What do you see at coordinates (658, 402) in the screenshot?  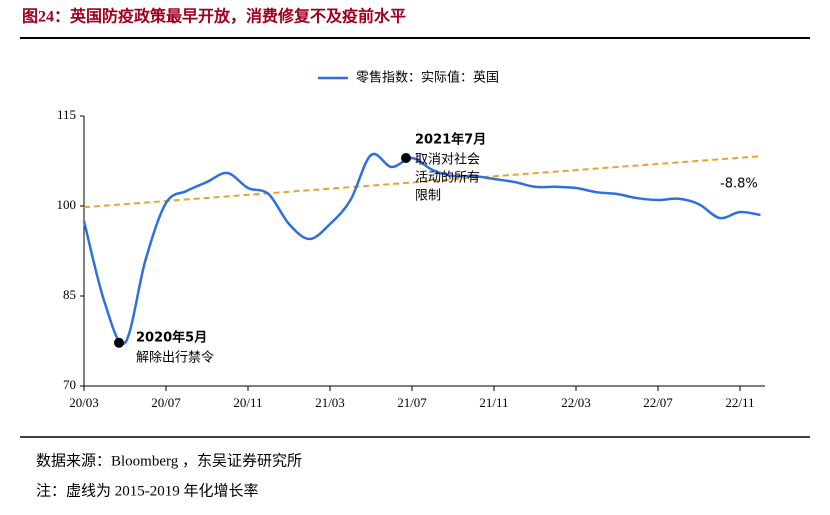 I see `x-tick-label: 22/07` at bounding box center [658, 402].